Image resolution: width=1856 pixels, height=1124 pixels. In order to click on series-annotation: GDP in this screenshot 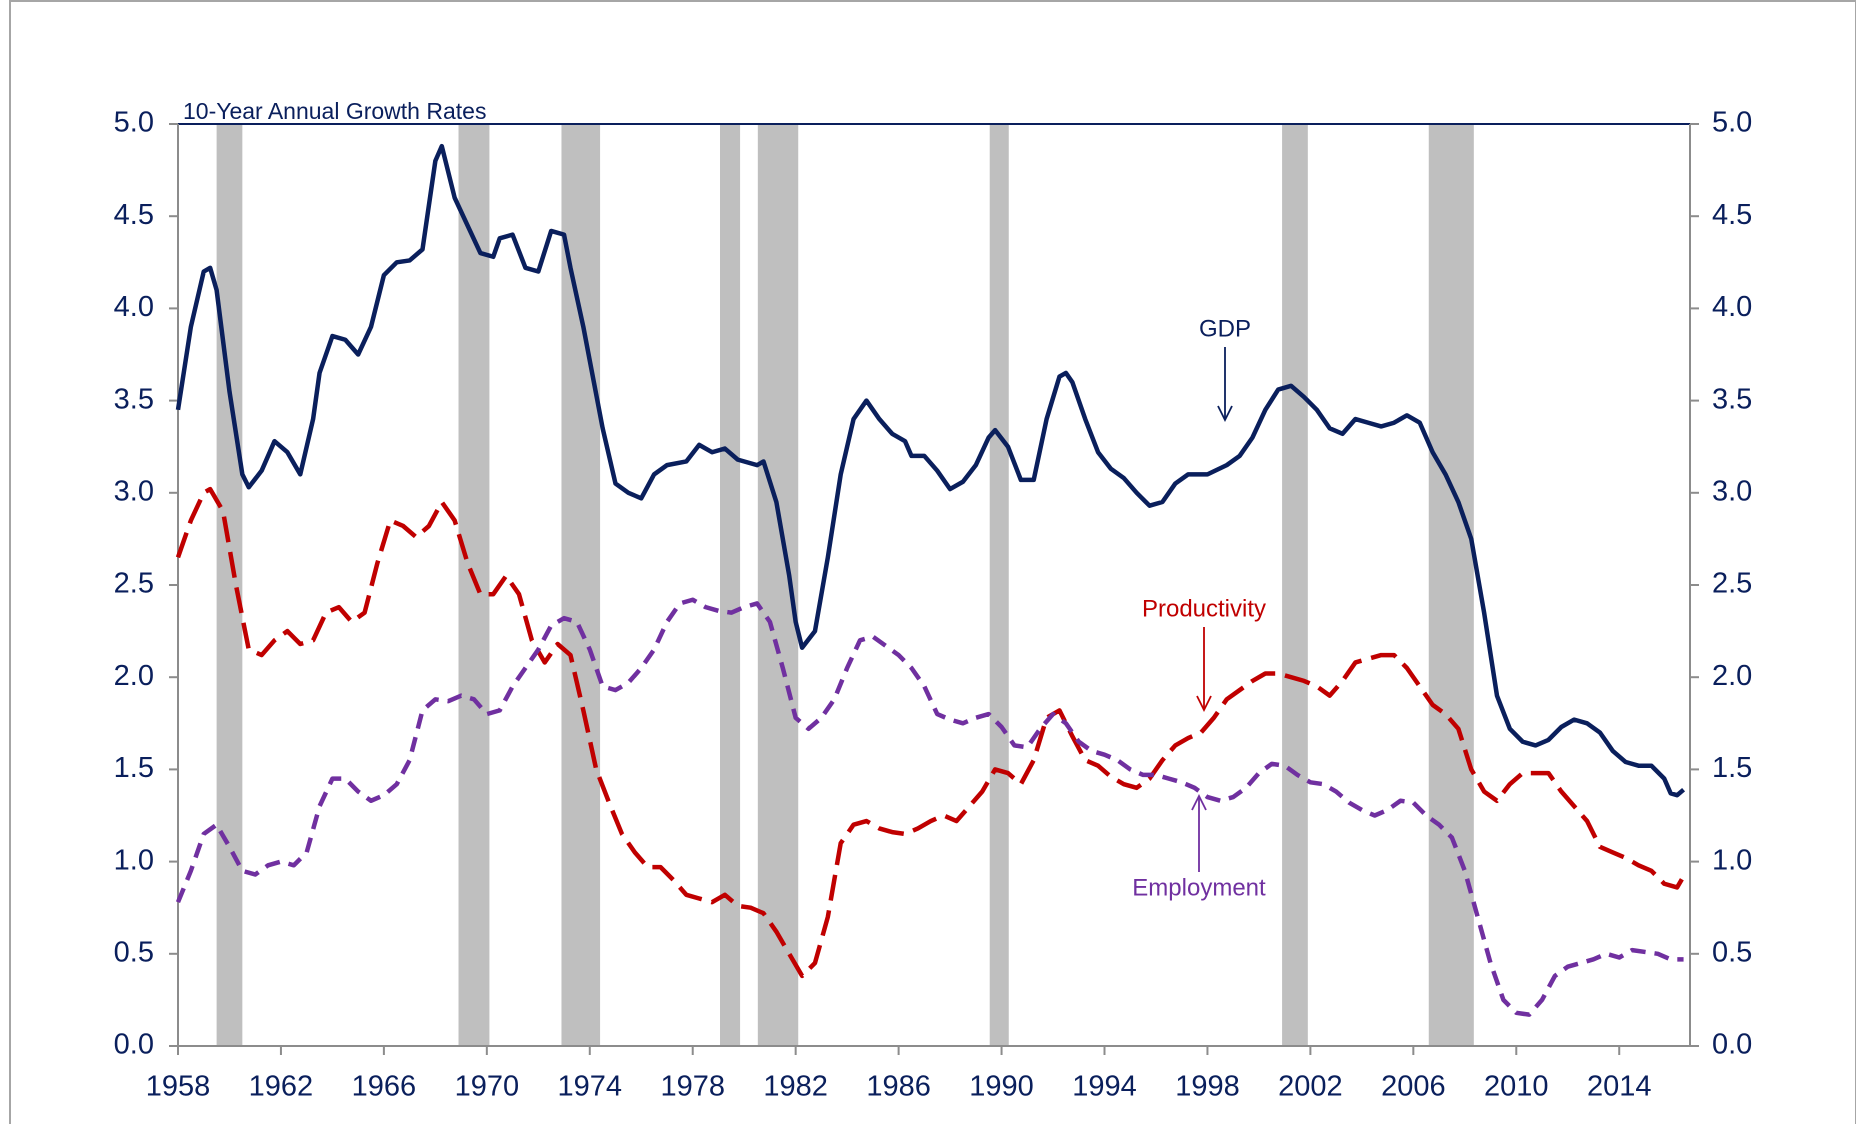, I will do `click(1225, 328)`.